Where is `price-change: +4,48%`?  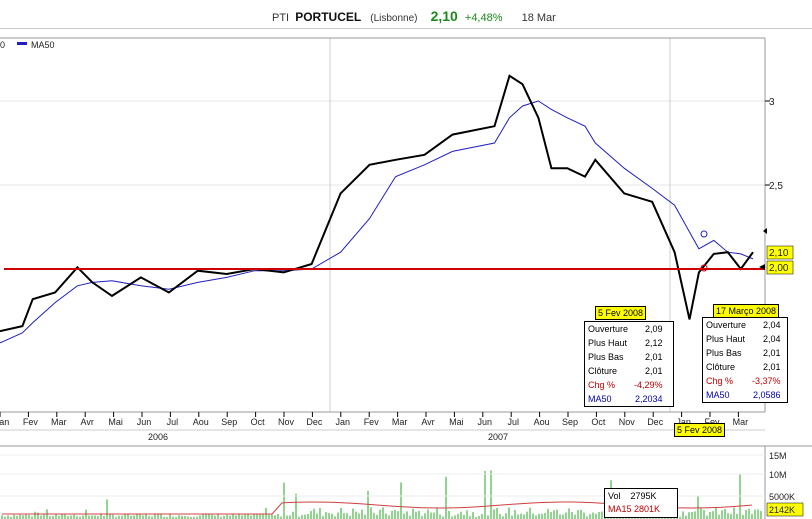
price-change: +4,48% is located at coordinates (483, 18).